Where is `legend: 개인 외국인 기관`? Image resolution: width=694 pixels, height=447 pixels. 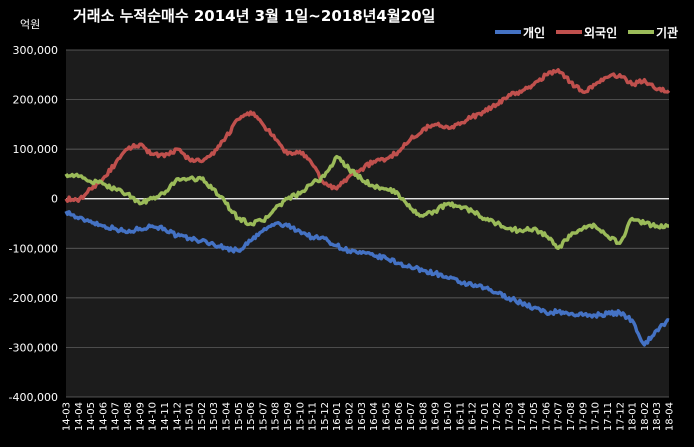
legend: 개인 외국인 기관 is located at coordinates (586, 32).